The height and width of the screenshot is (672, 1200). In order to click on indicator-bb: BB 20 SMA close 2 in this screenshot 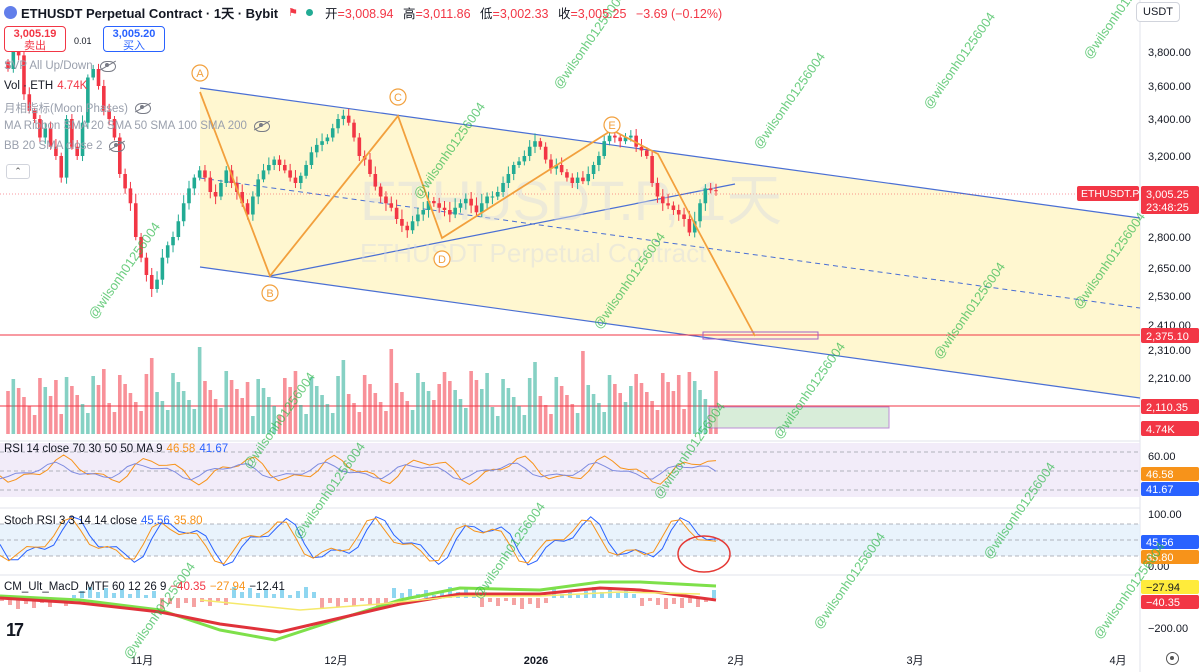, I will do `click(65, 146)`.